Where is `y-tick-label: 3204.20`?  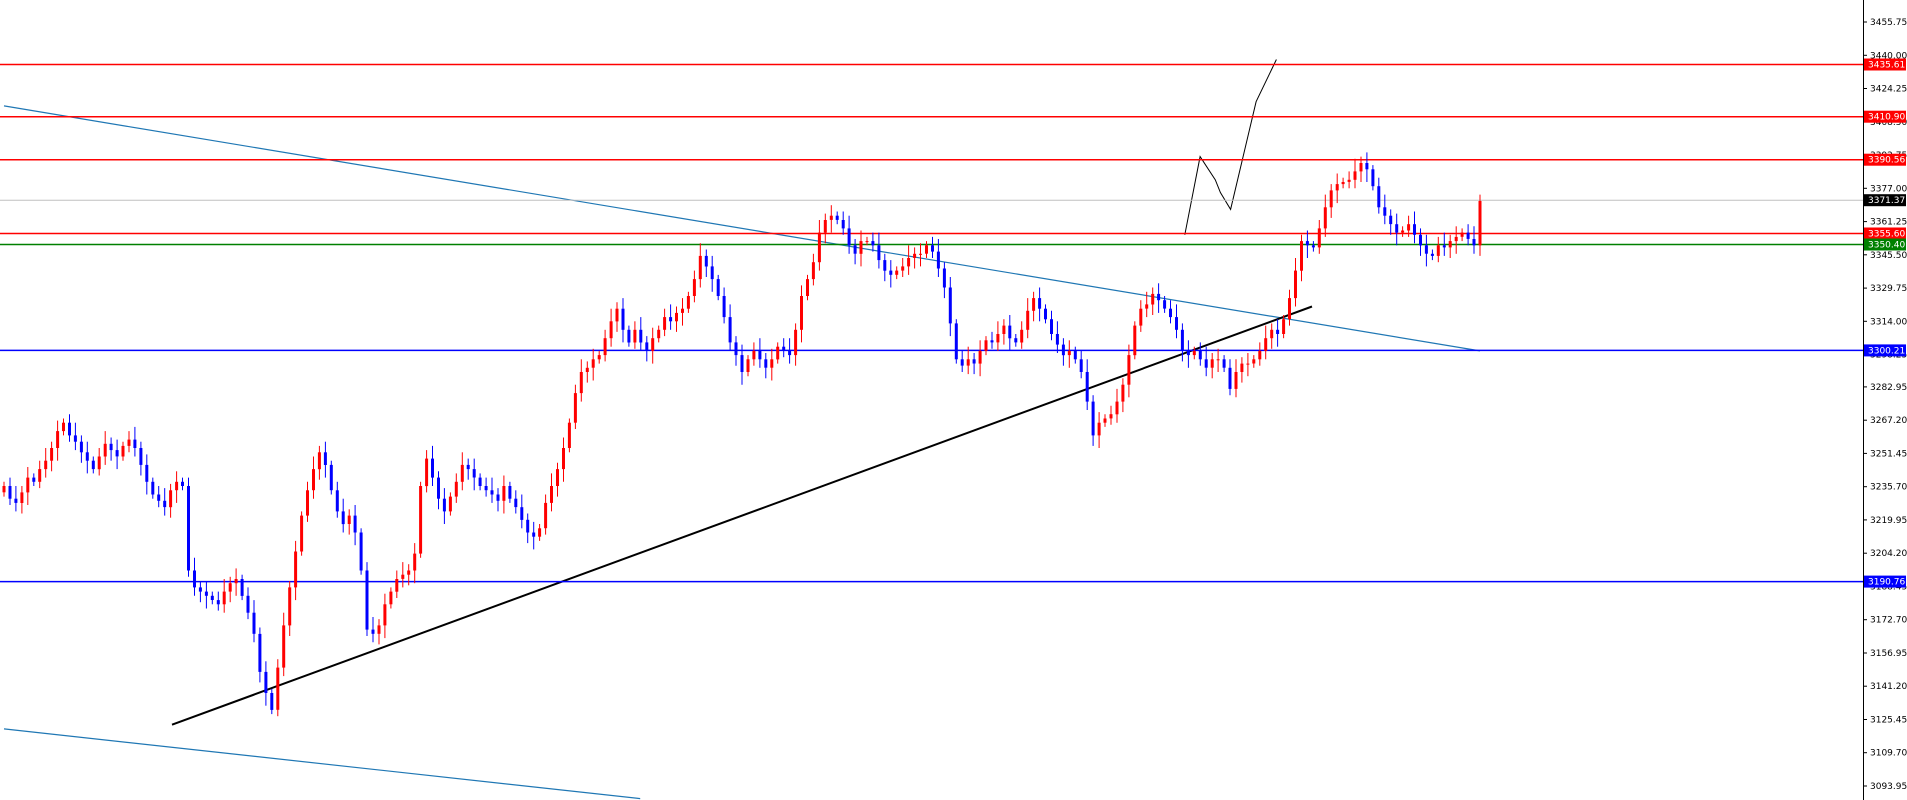
y-tick-label: 3204.20 is located at coordinates (1888, 554).